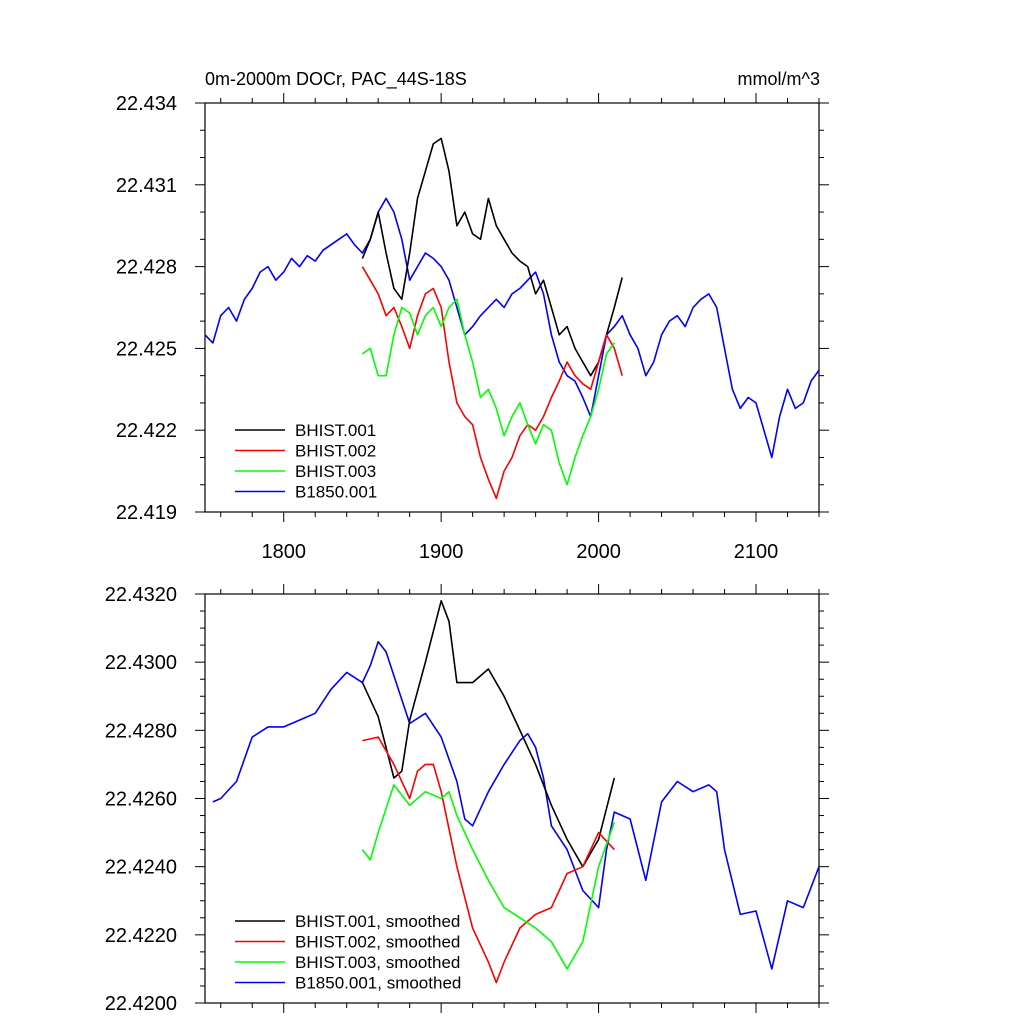 This screenshot has width=1024, height=1024. What do you see at coordinates (146, 431) in the screenshot?
I see `y-tick-label: 22.422` at bounding box center [146, 431].